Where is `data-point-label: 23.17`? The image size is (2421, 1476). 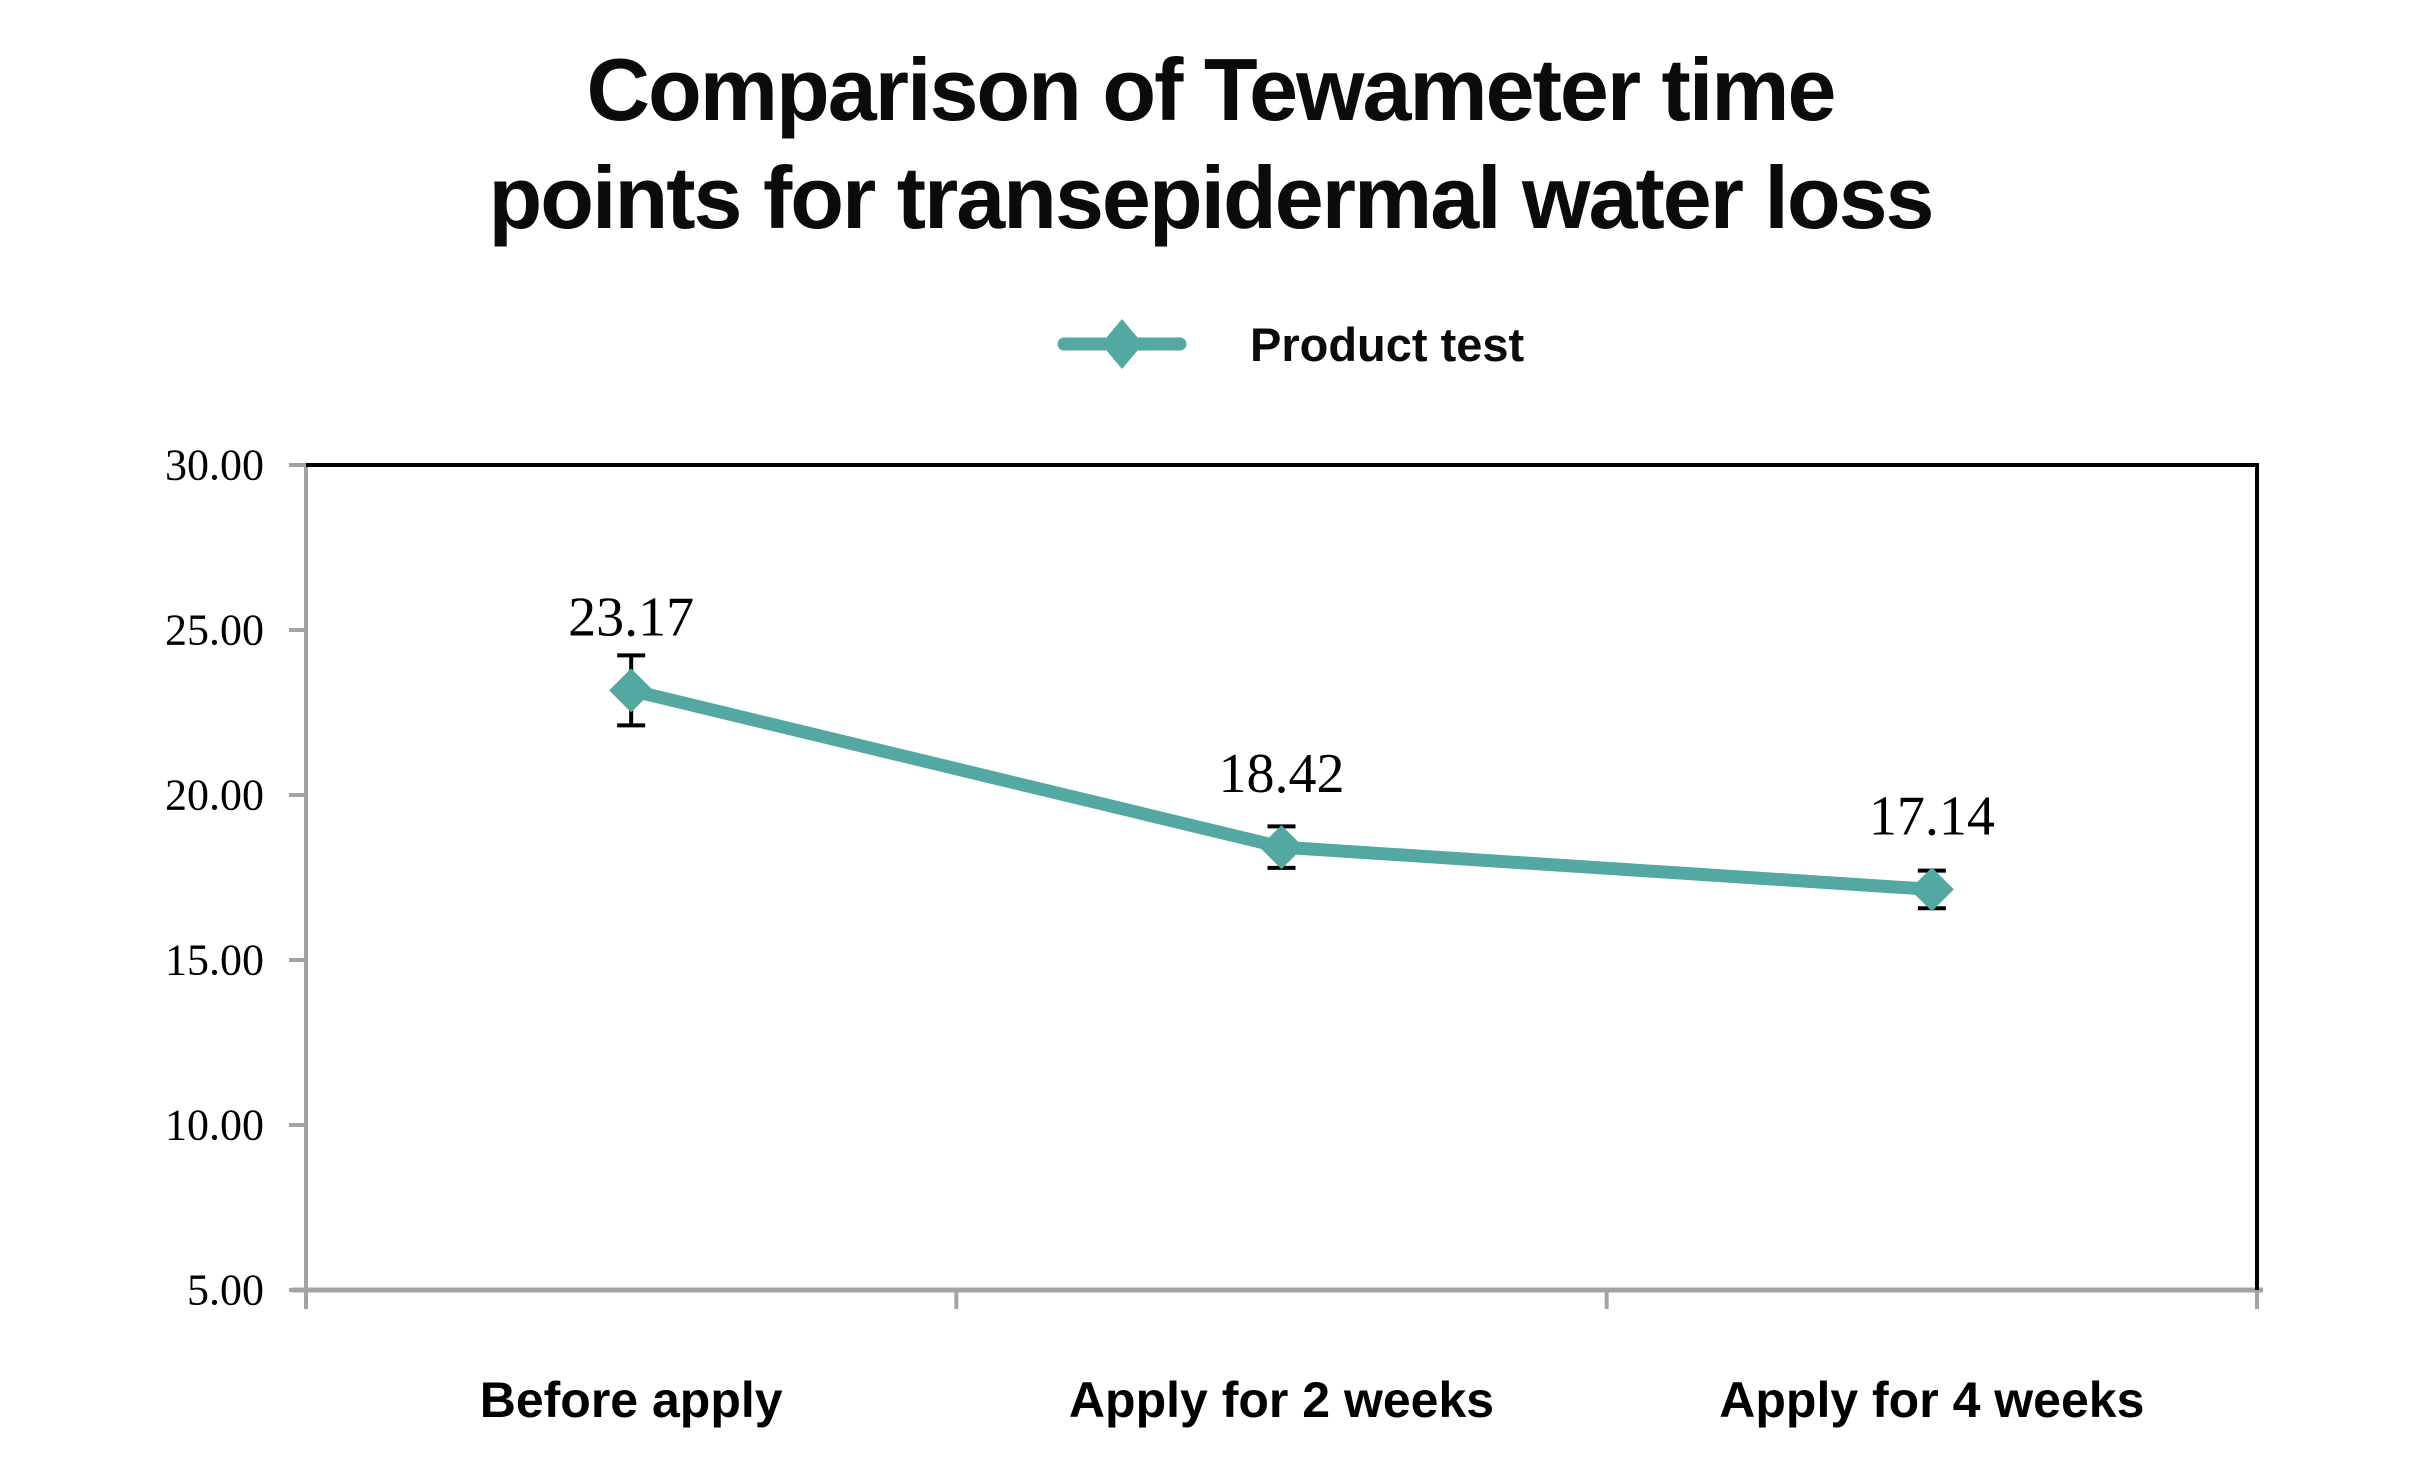 data-point-label: 23.17 is located at coordinates (631, 617).